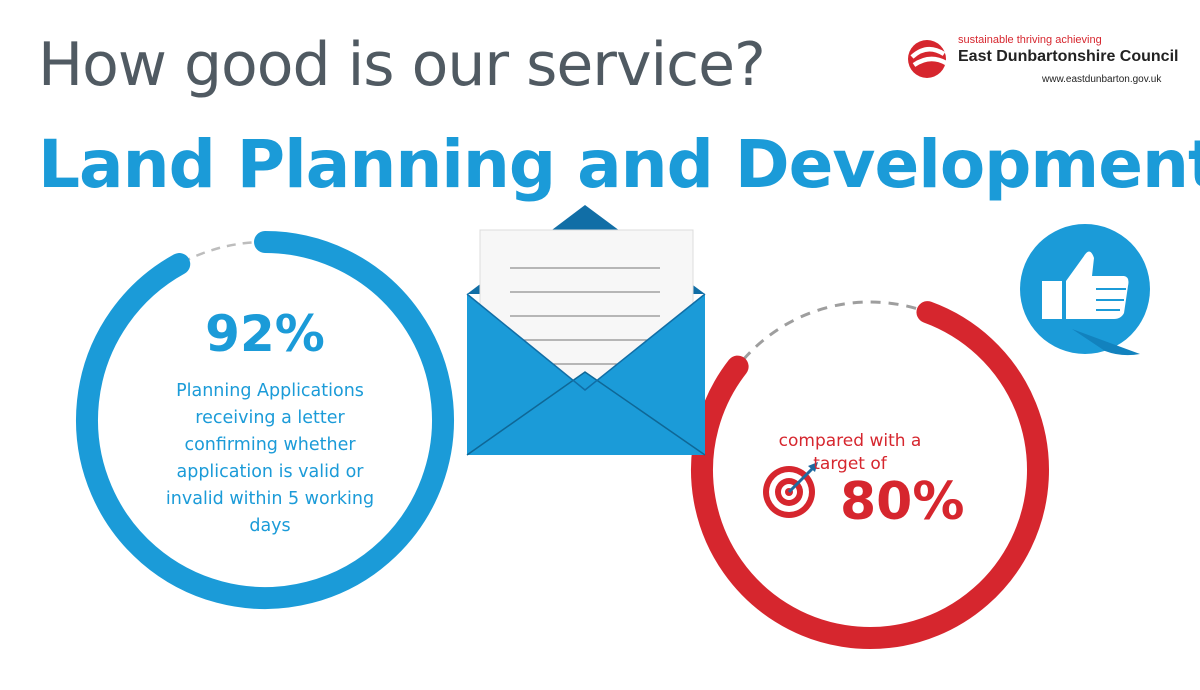 The width and height of the screenshot is (1200, 690). Describe the element at coordinates (619, 164) in the screenshot. I see `page-subtitle: Land Planning and Development` at that location.